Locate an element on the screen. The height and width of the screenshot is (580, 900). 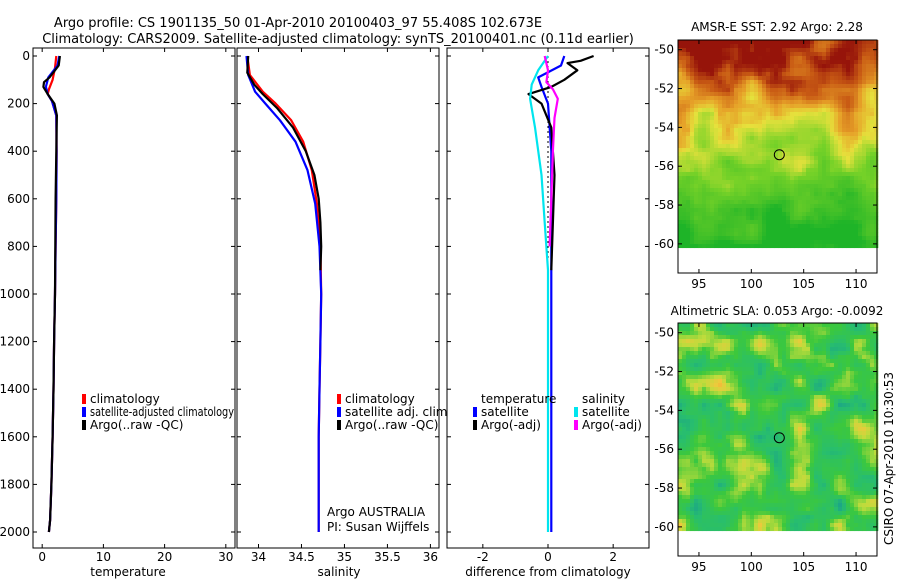
y-tick-label: 200 is located at coordinates (18, 104).